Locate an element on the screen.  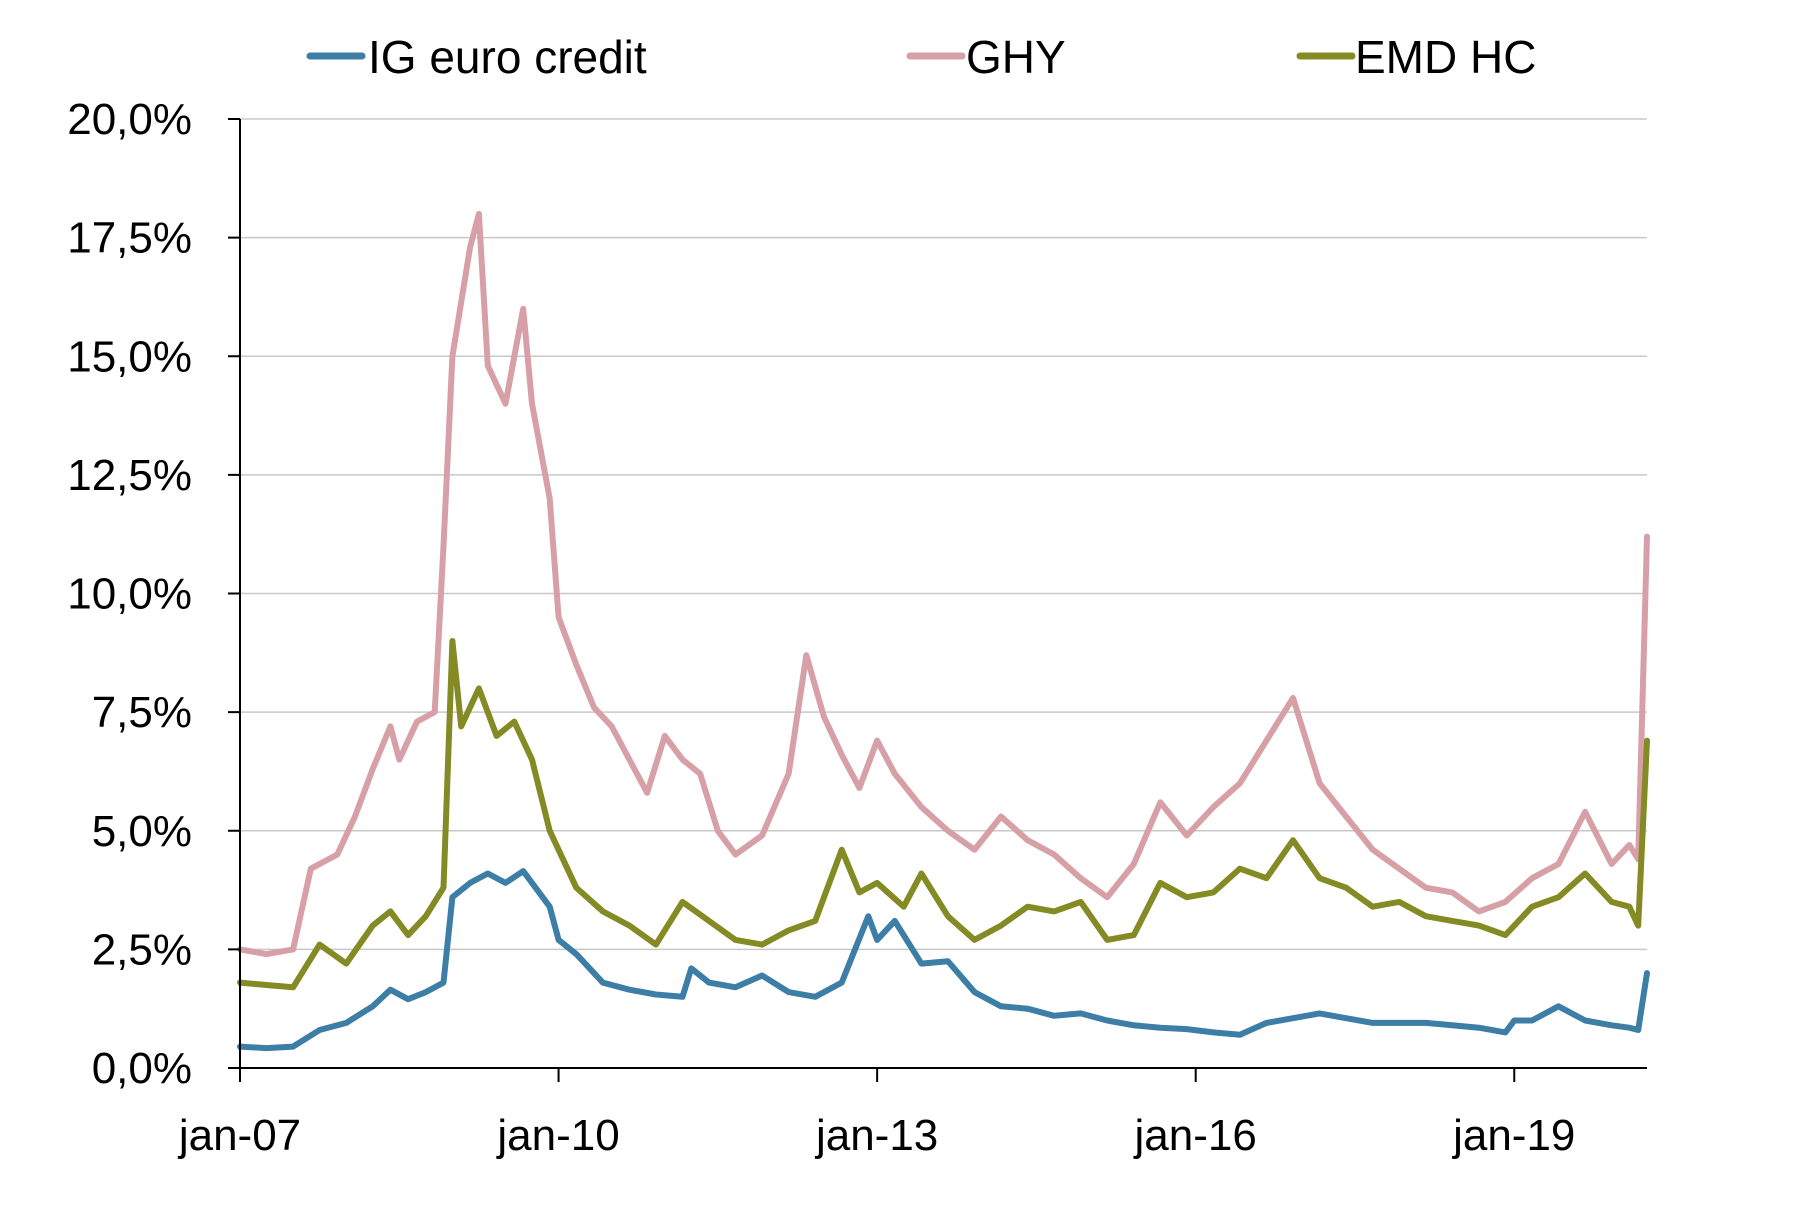
y-tick-label: 5,0% is located at coordinates (142, 831).